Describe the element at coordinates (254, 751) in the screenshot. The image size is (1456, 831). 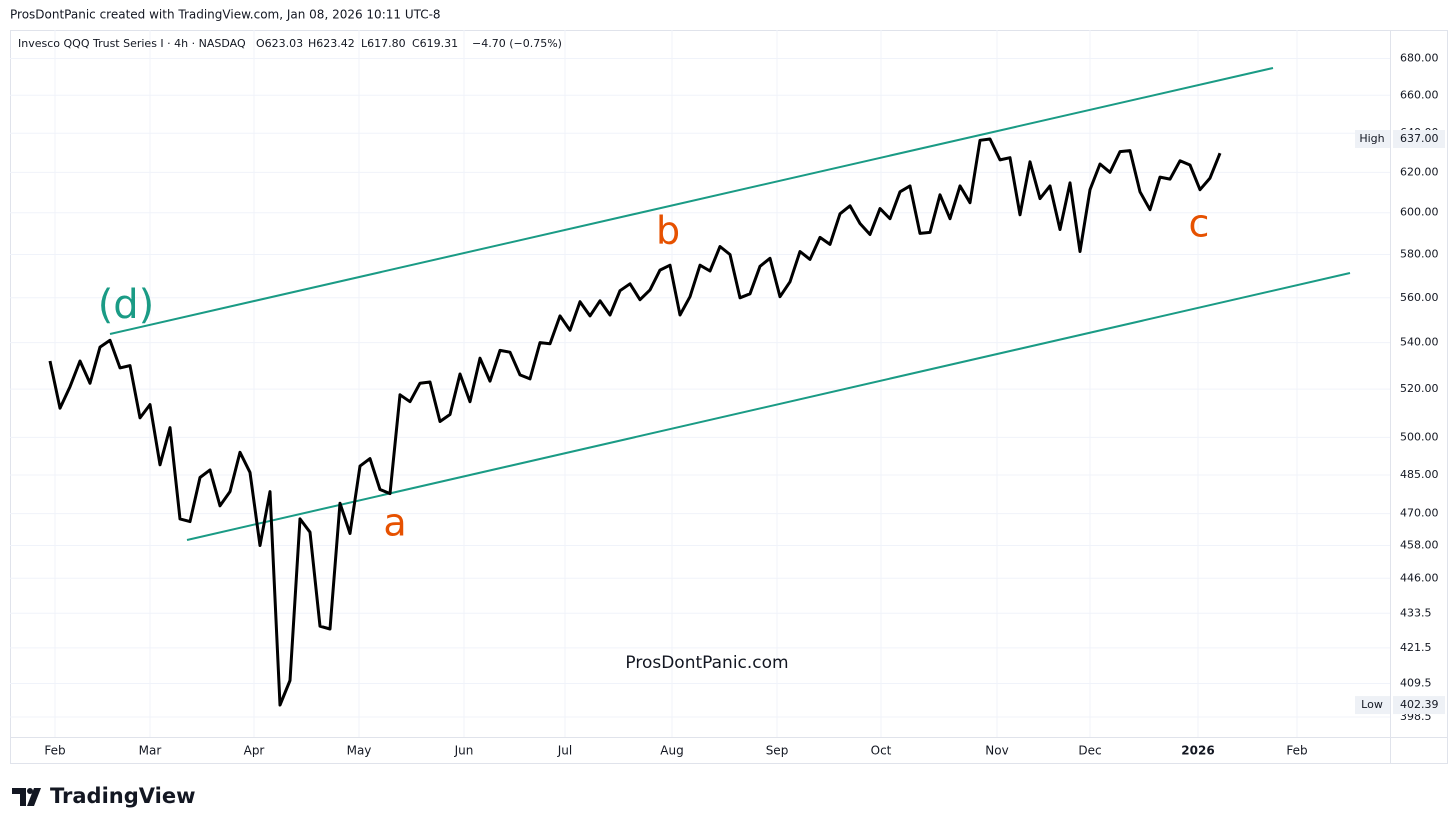
I see `x-tick-label: Apr` at that location.